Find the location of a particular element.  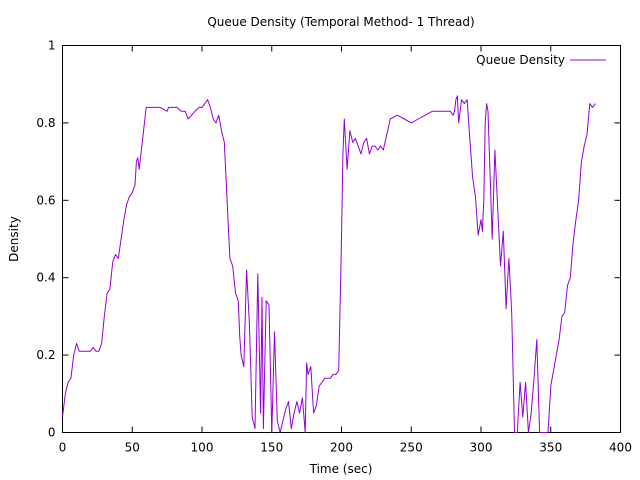

y-tick-label: 1 is located at coordinates (52, 46).